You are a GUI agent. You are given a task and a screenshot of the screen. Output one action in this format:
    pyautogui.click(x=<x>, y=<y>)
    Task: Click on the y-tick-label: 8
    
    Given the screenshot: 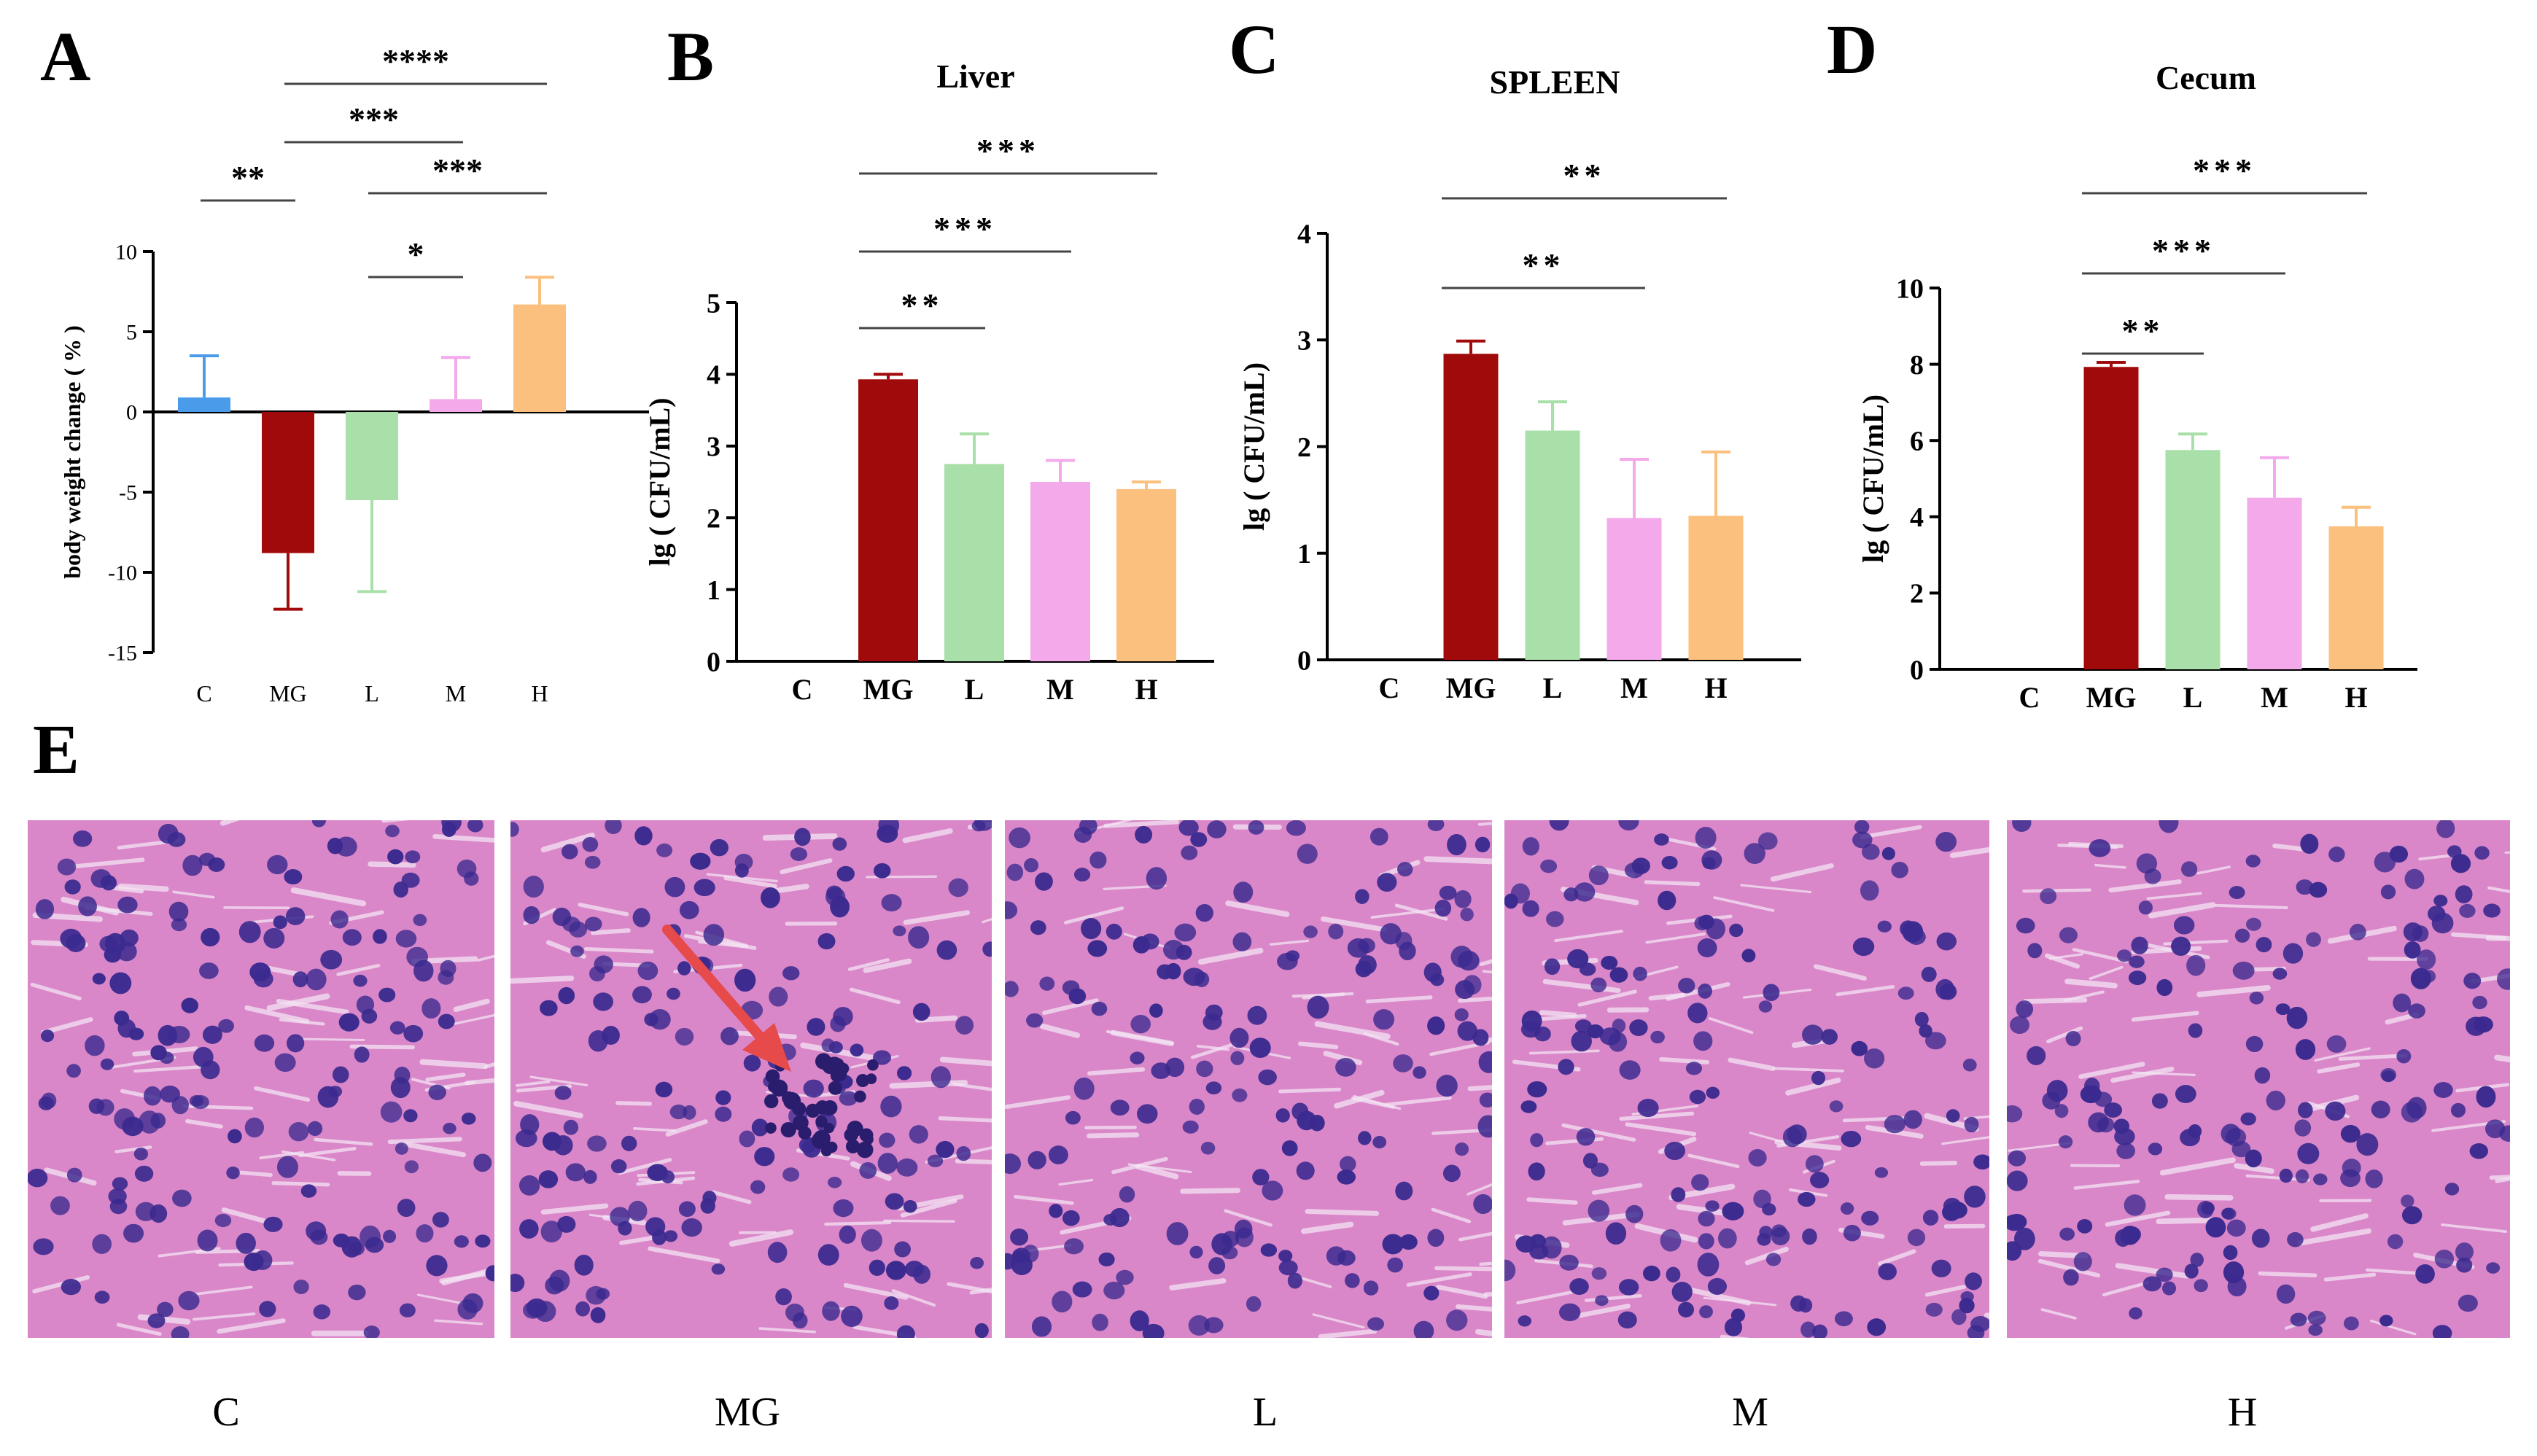 What is the action you would take?
    pyautogui.click(x=1917, y=365)
    